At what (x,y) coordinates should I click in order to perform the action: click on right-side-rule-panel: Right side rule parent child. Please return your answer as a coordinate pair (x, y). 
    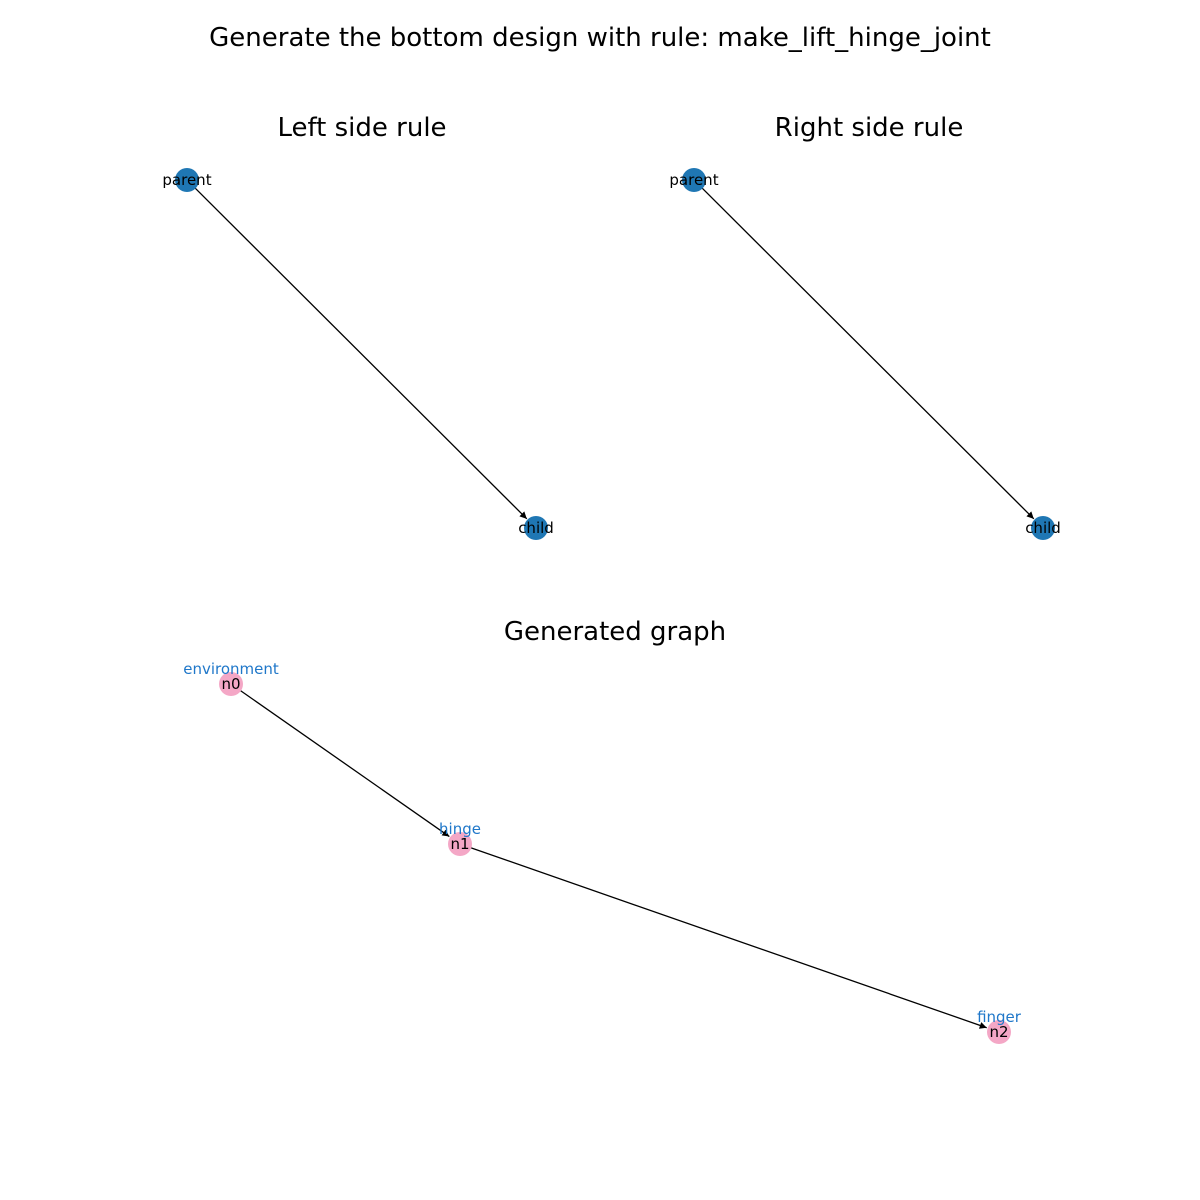
    Looking at the image, I should click on (865, 326).